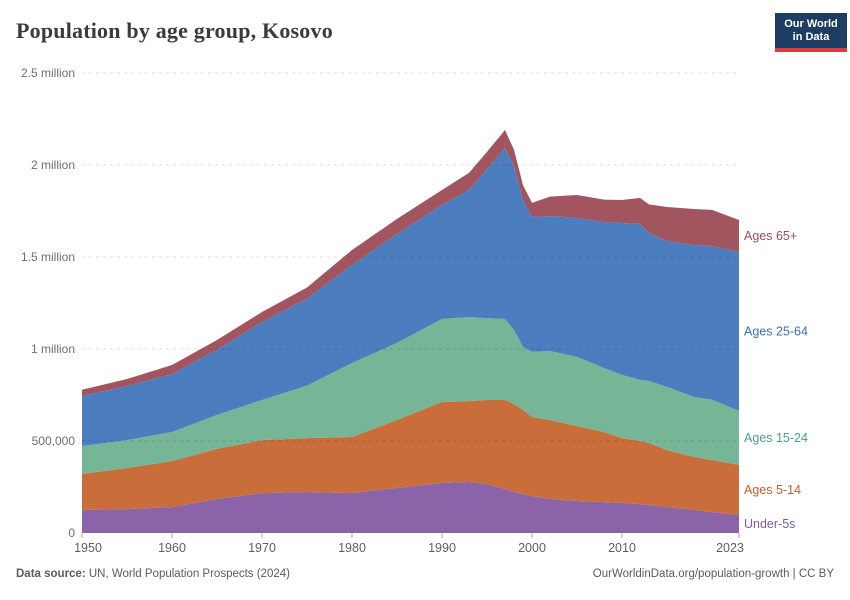 The height and width of the screenshot is (600, 850). I want to click on legend-label-ages-25-64: Ages 25-64, so click(776, 332).